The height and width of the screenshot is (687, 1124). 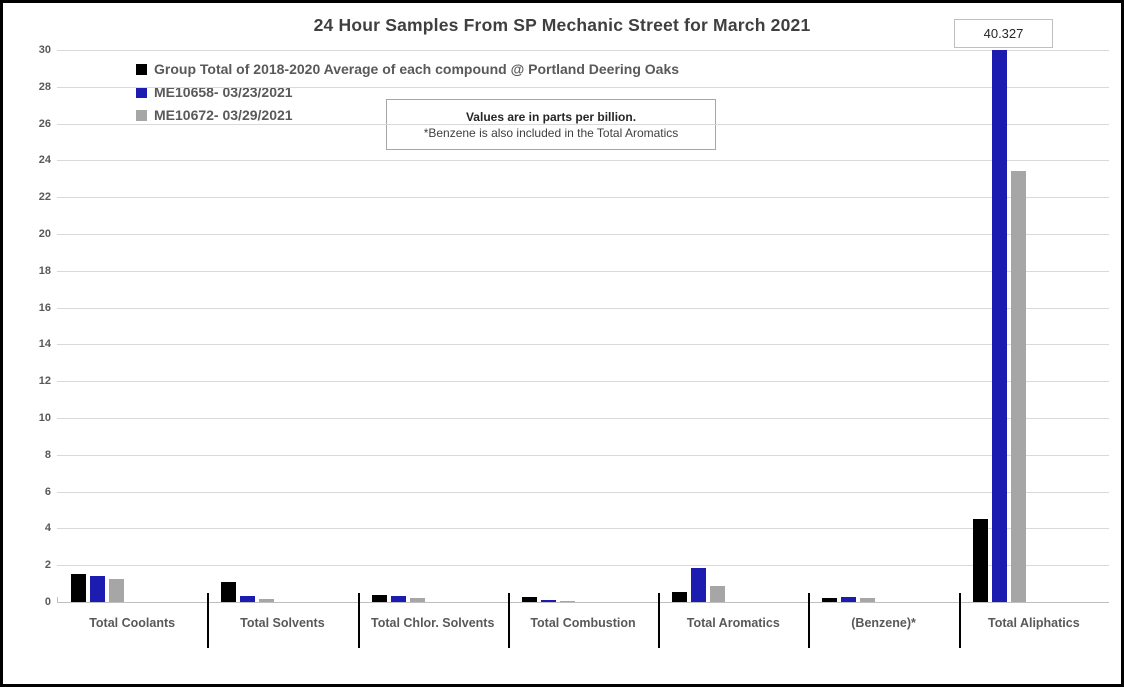 What do you see at coordinates (47, 565) in the screenshot?
I see `y-axis-tick-label: 2` at bounding box center [47, 565].